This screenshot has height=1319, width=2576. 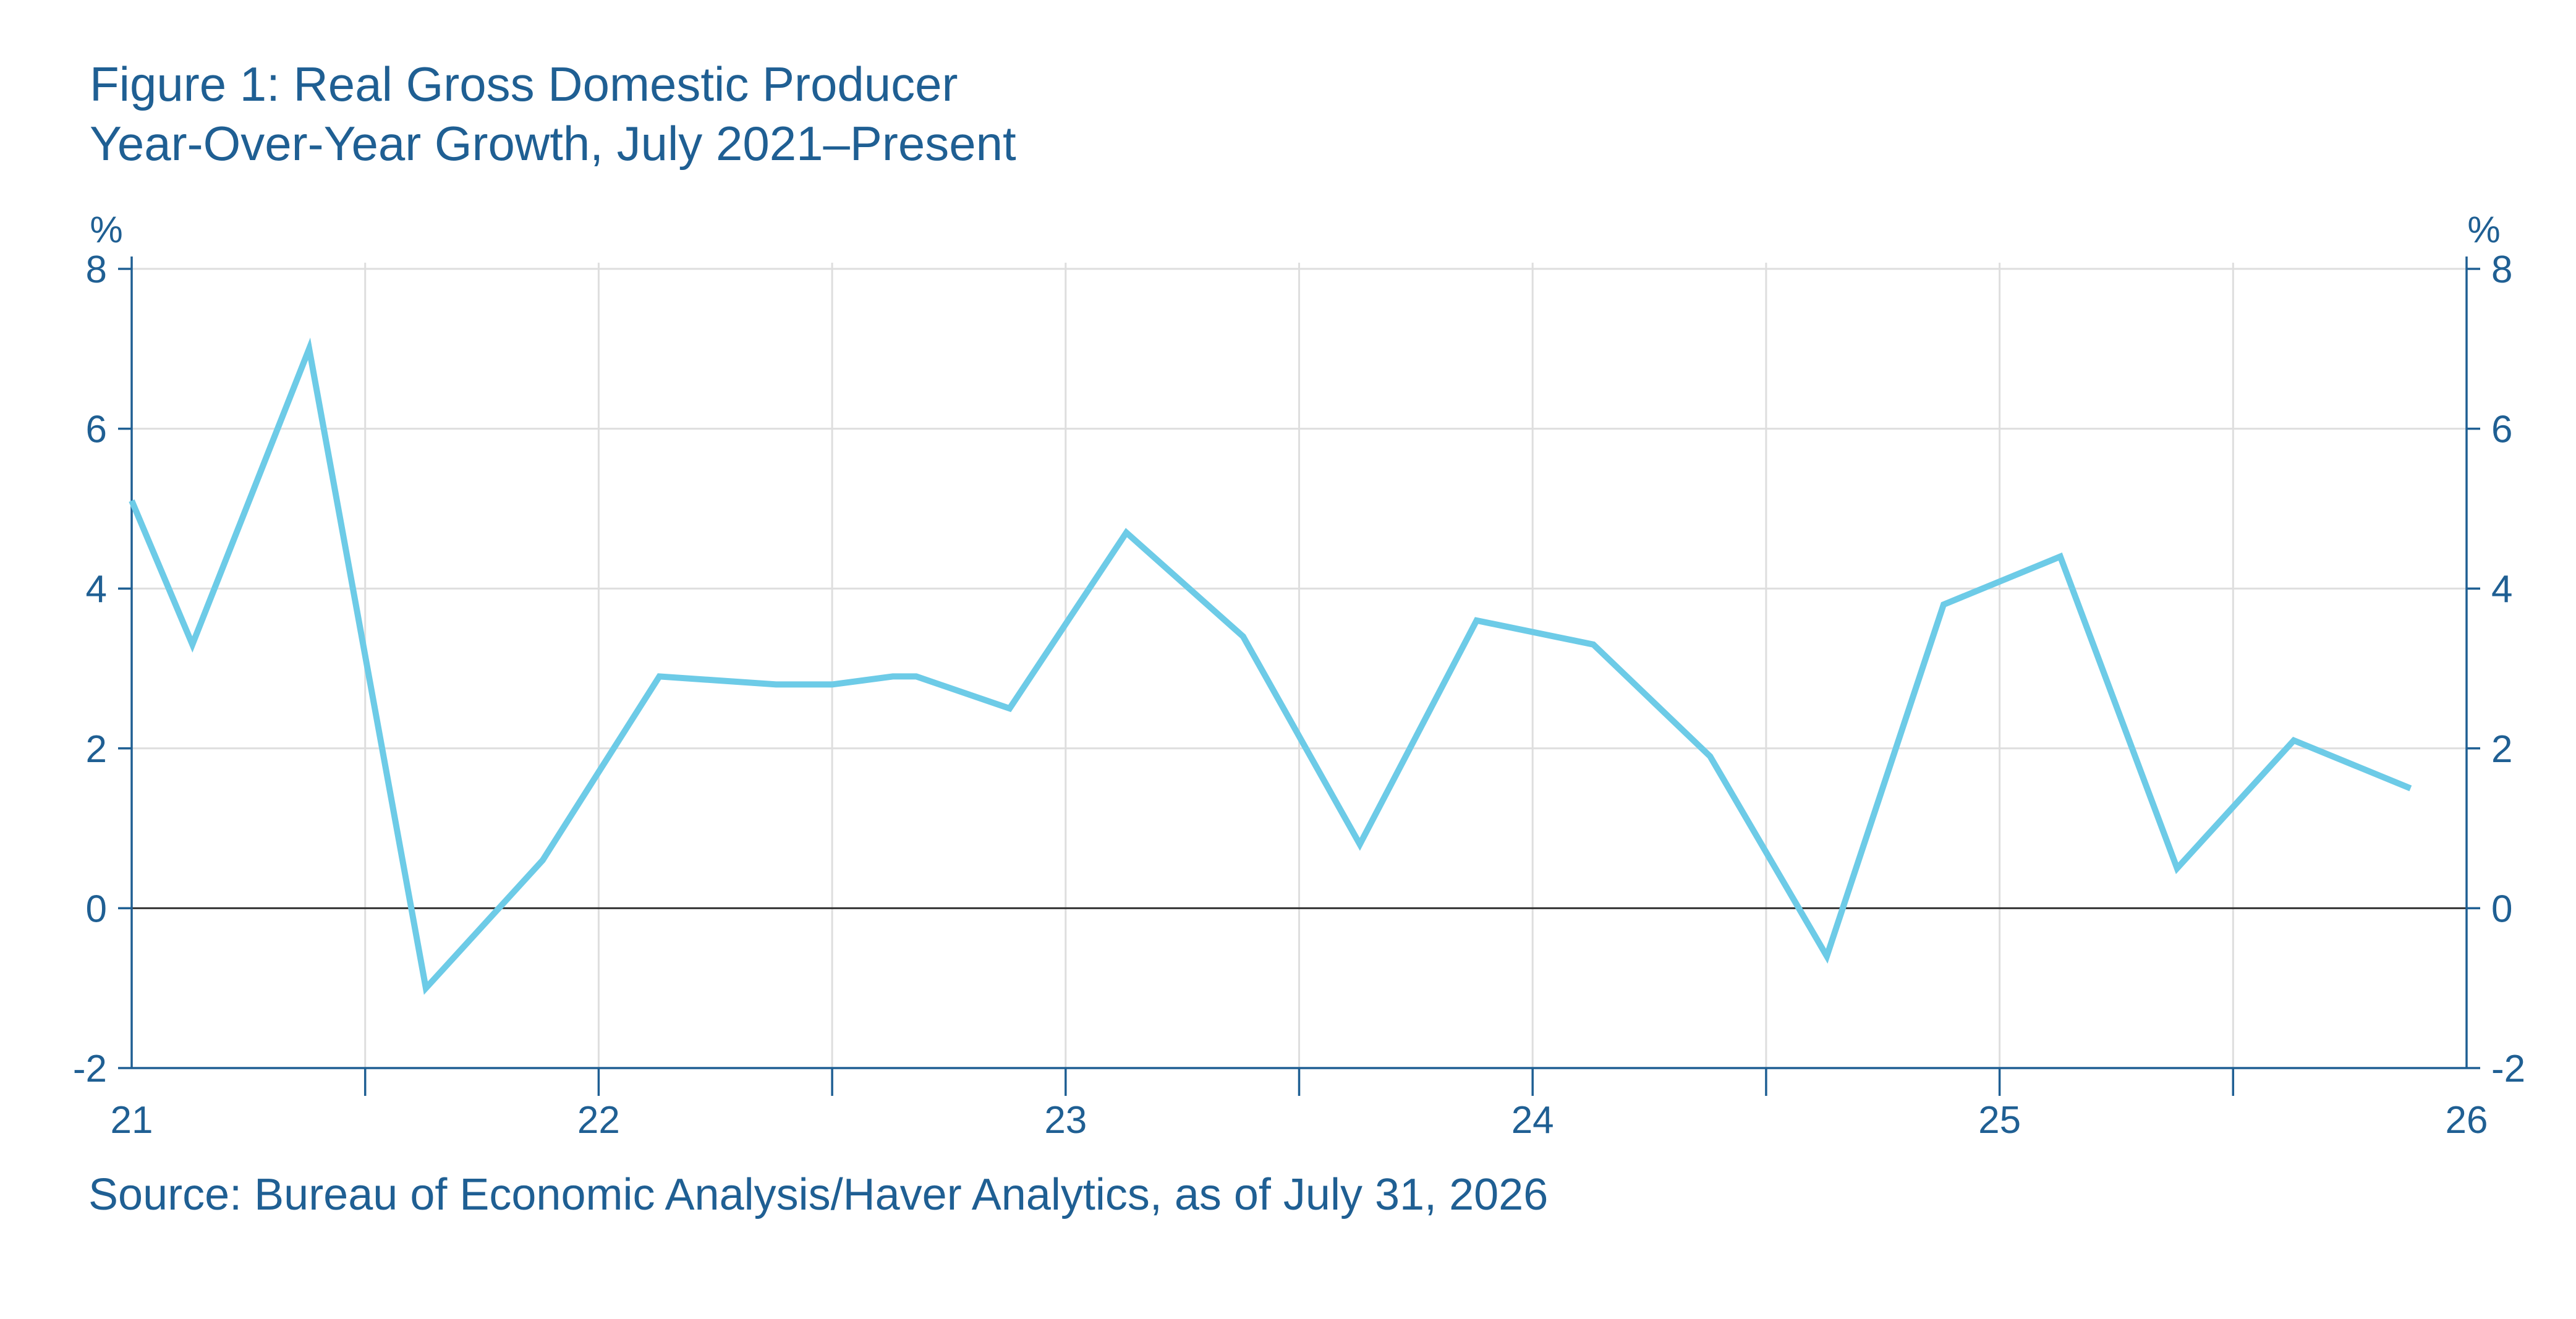 I want to click on x-tick-label: 25, so click(x=1999, y=1120).